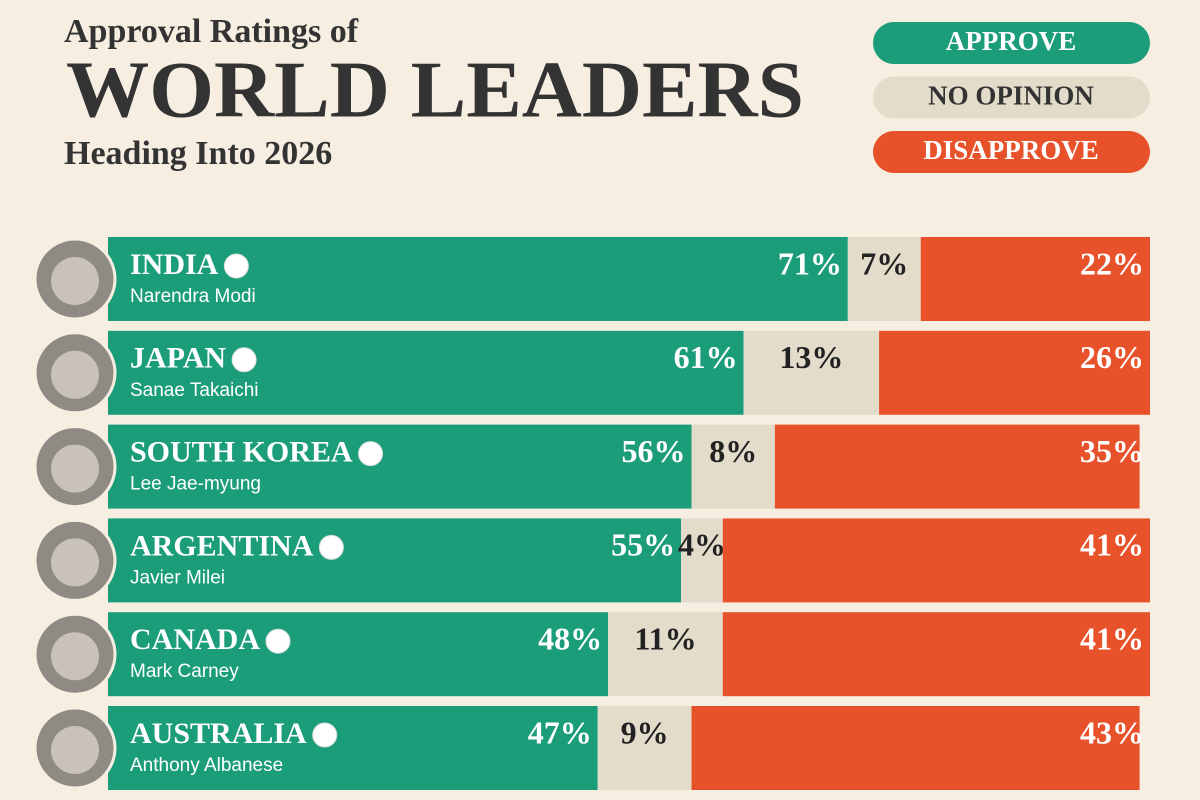 This screenshot has height=800, width=1200. Describe the element at coordinates (435, 90) in the screenshot. I see `chart-title: WORLD LEADERS` at that location.